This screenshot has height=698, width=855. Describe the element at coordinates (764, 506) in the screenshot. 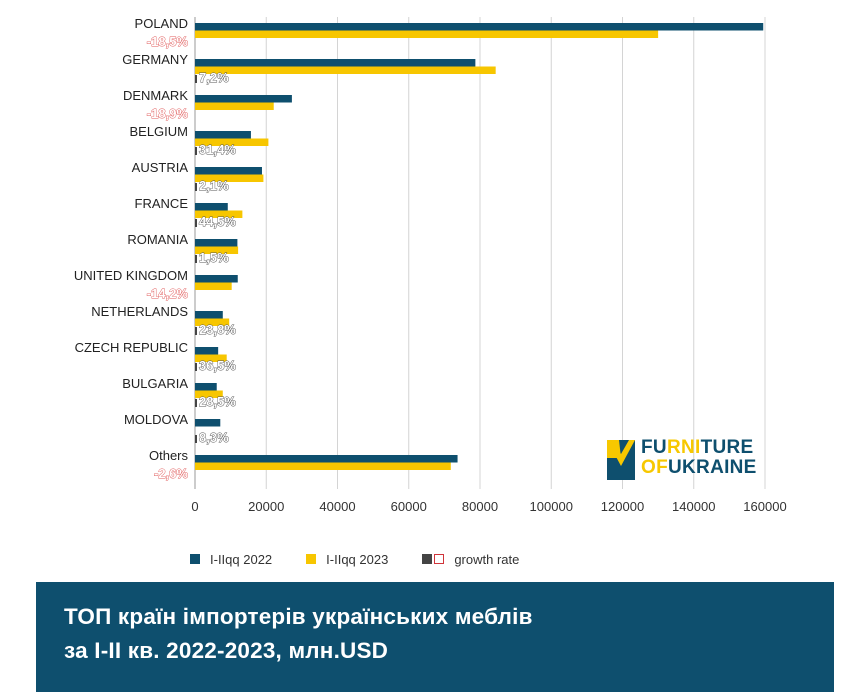

I see `x-tick-label: 160000` at that location.